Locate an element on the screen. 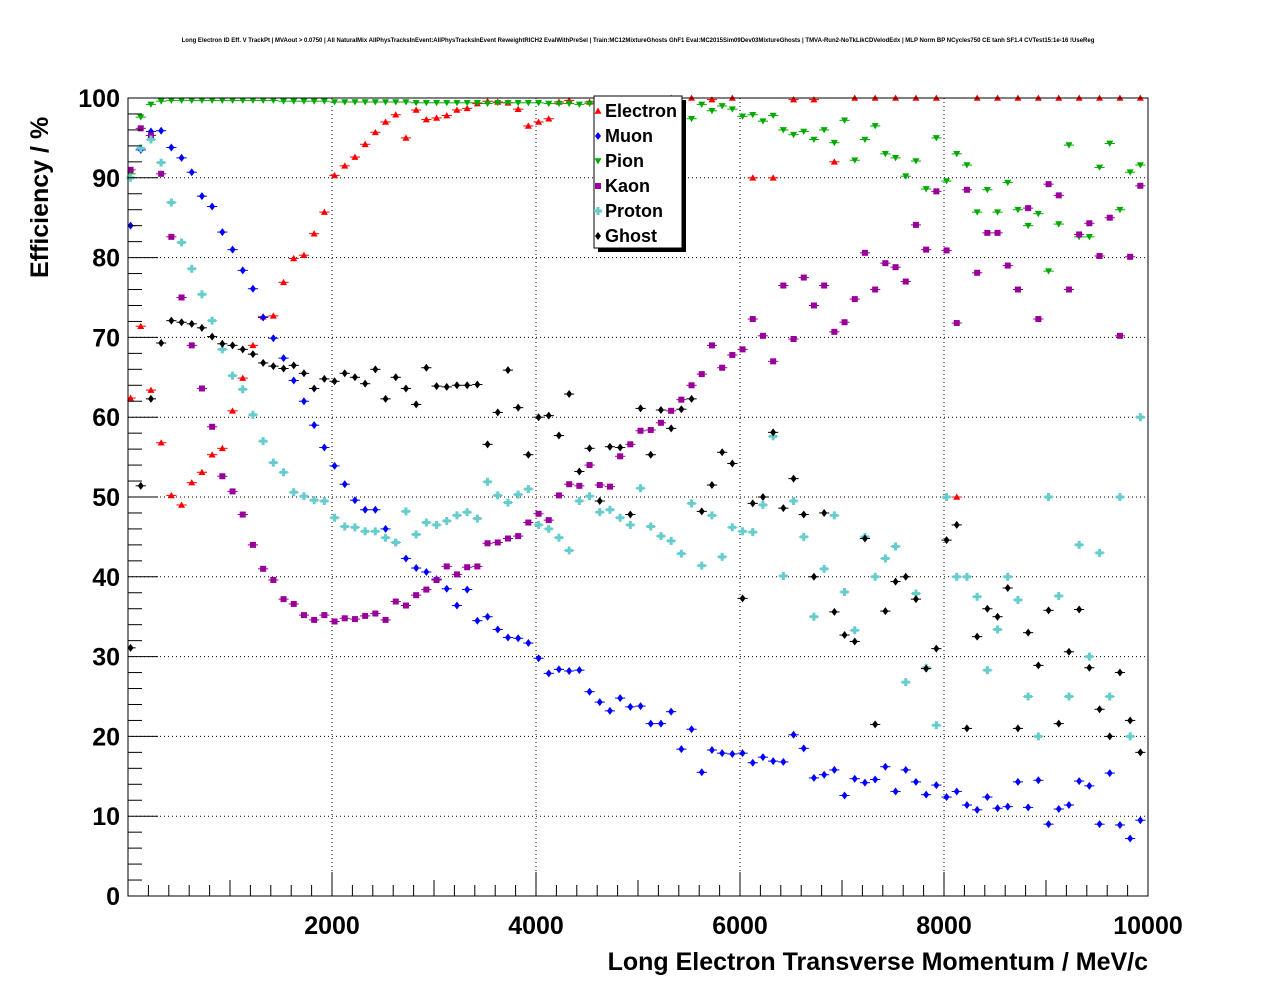 The image size is (1276, 996). y-tick-label: 10 is located at coordinates (106, 817).